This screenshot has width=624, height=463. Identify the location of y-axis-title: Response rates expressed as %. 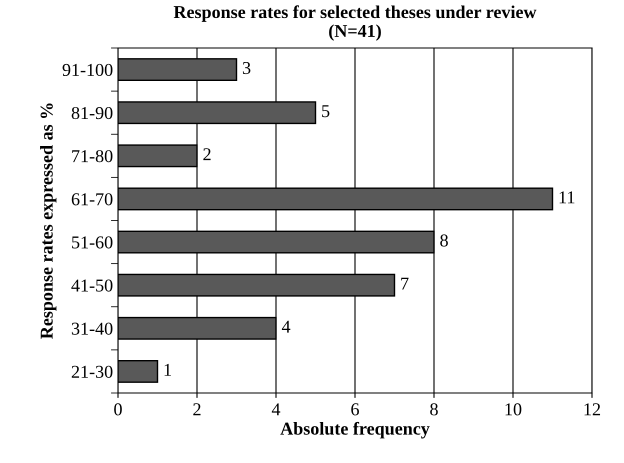
(48, 221).